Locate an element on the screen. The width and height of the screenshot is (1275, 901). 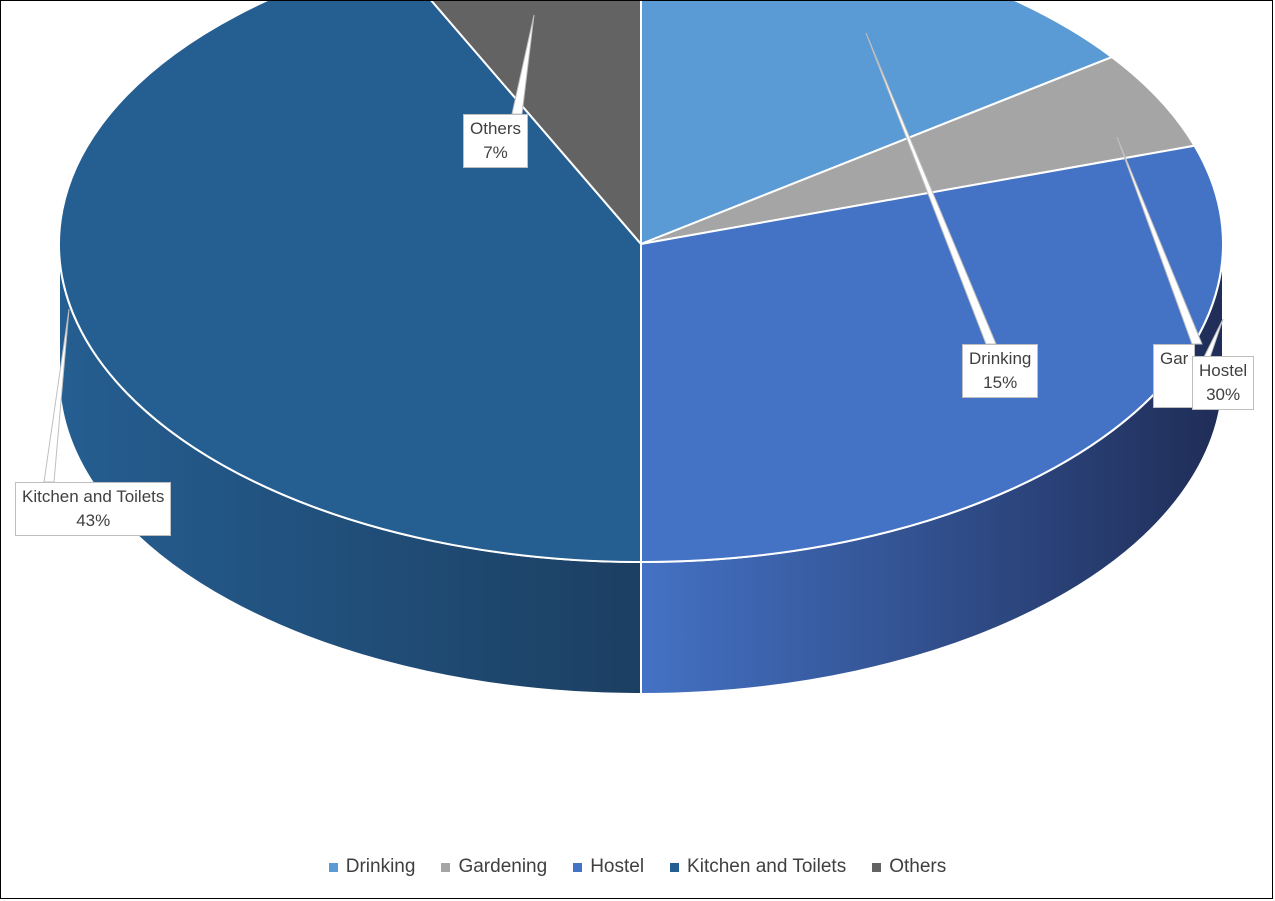
data-label-kitchen-value: 43% is located at coordinates (93, 520).